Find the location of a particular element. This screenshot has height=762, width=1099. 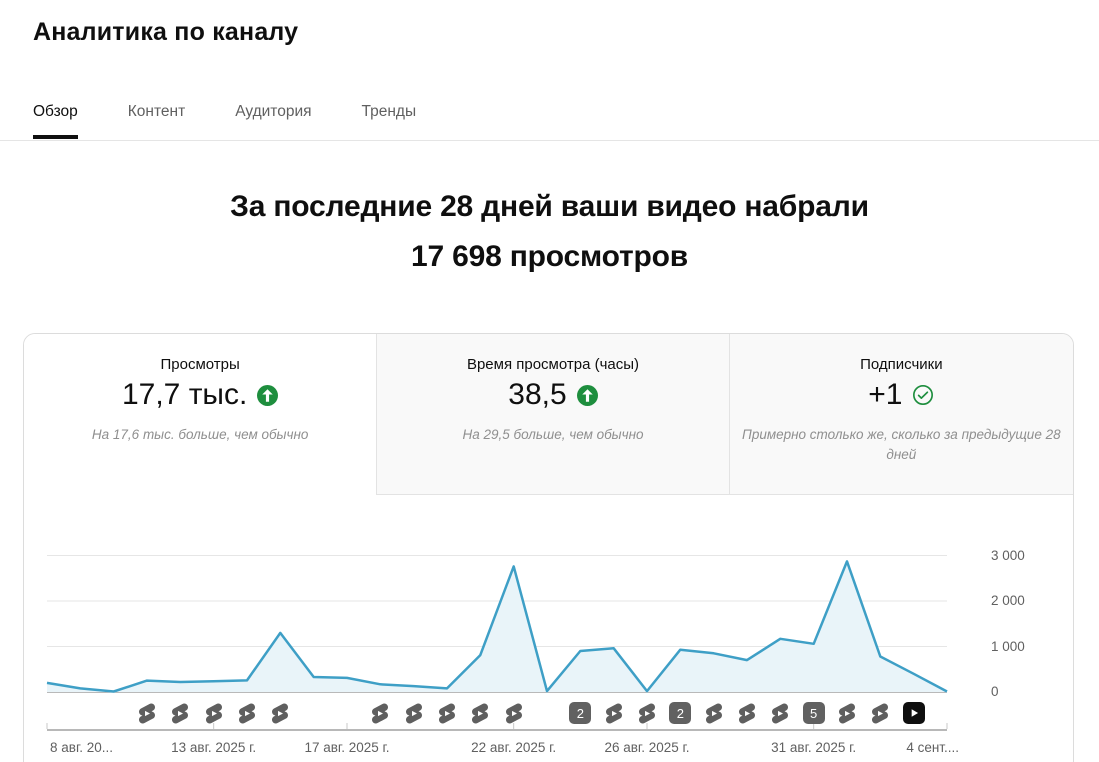

views-area-fill is located at coordinates (497, 626).